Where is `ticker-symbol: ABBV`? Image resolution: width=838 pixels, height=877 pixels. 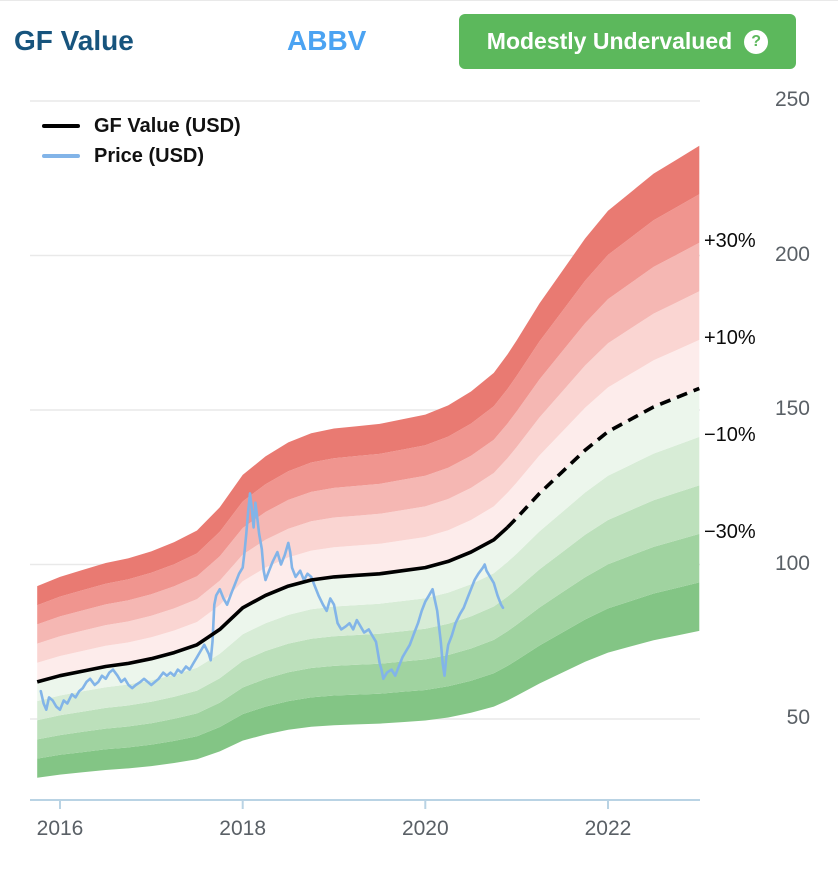 ticker-symbol: ABBV is located at coordinates (327, 40).